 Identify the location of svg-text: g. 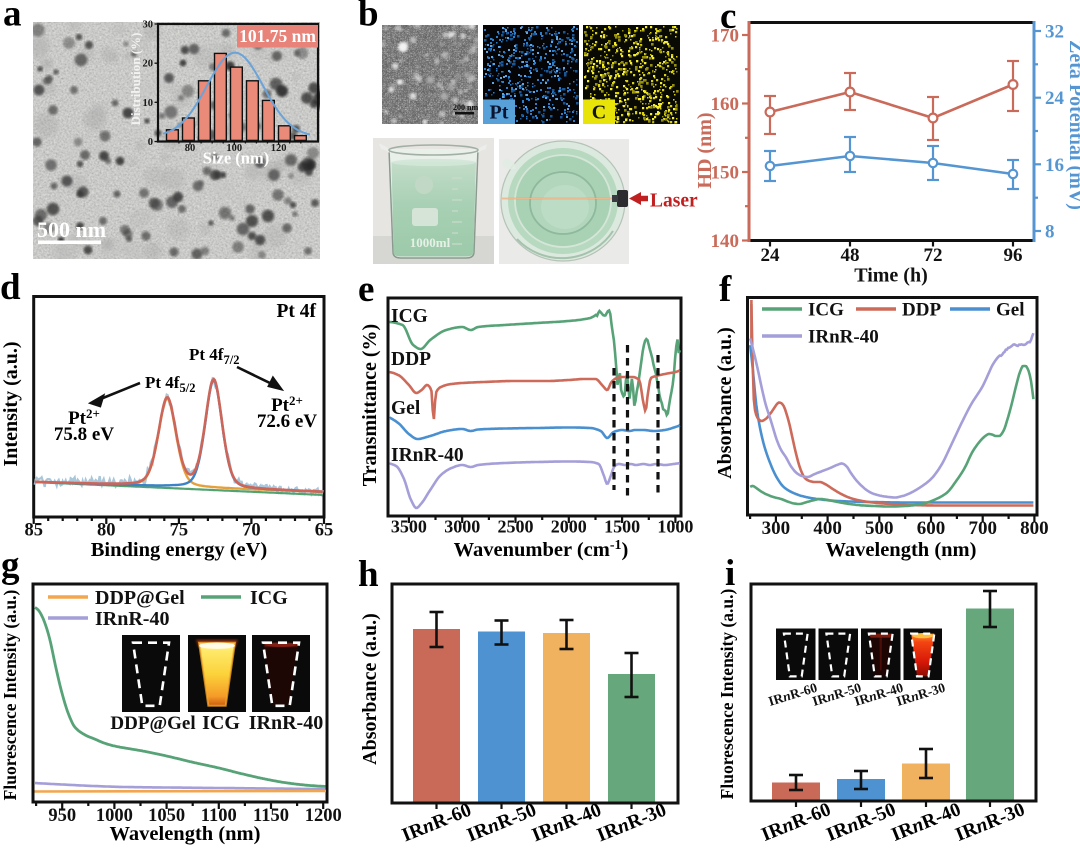
(10, 565).